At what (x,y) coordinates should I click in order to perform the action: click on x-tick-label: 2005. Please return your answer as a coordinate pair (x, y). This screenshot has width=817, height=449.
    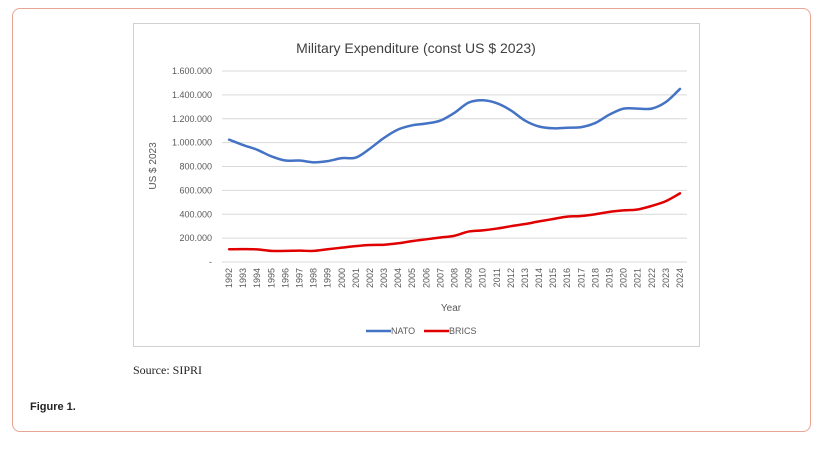
    Looking at the image, I should click on (412, 278).